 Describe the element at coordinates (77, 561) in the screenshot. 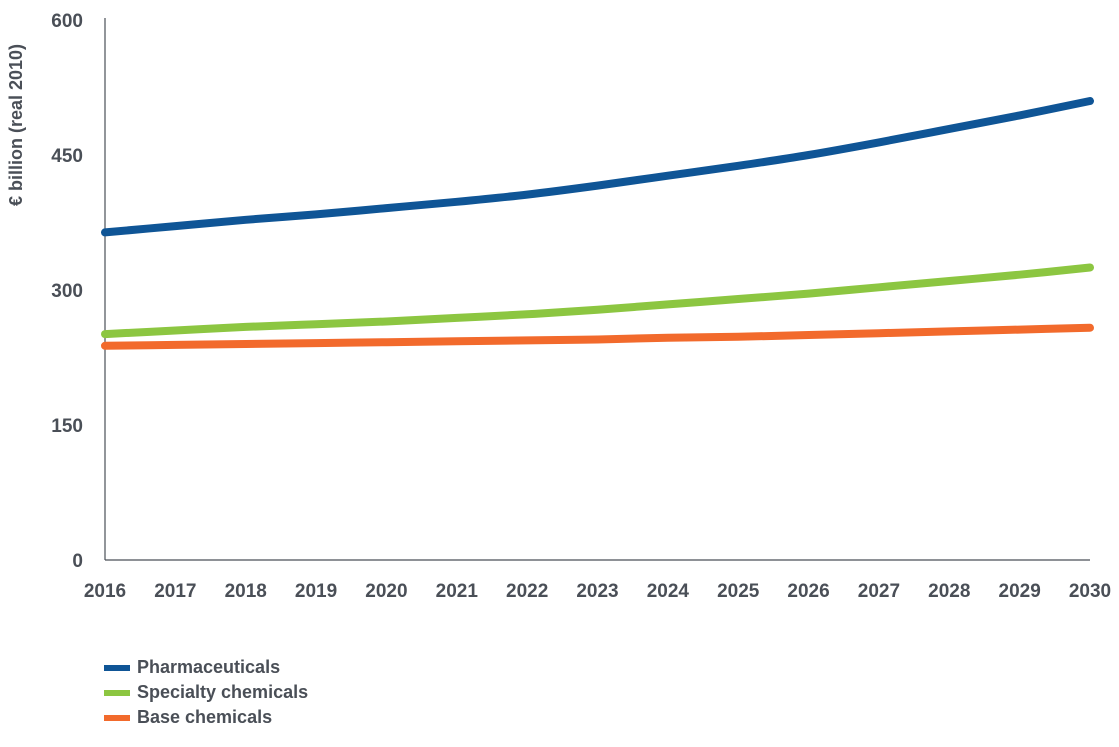

I see `y-tick-label: 0` at that location.